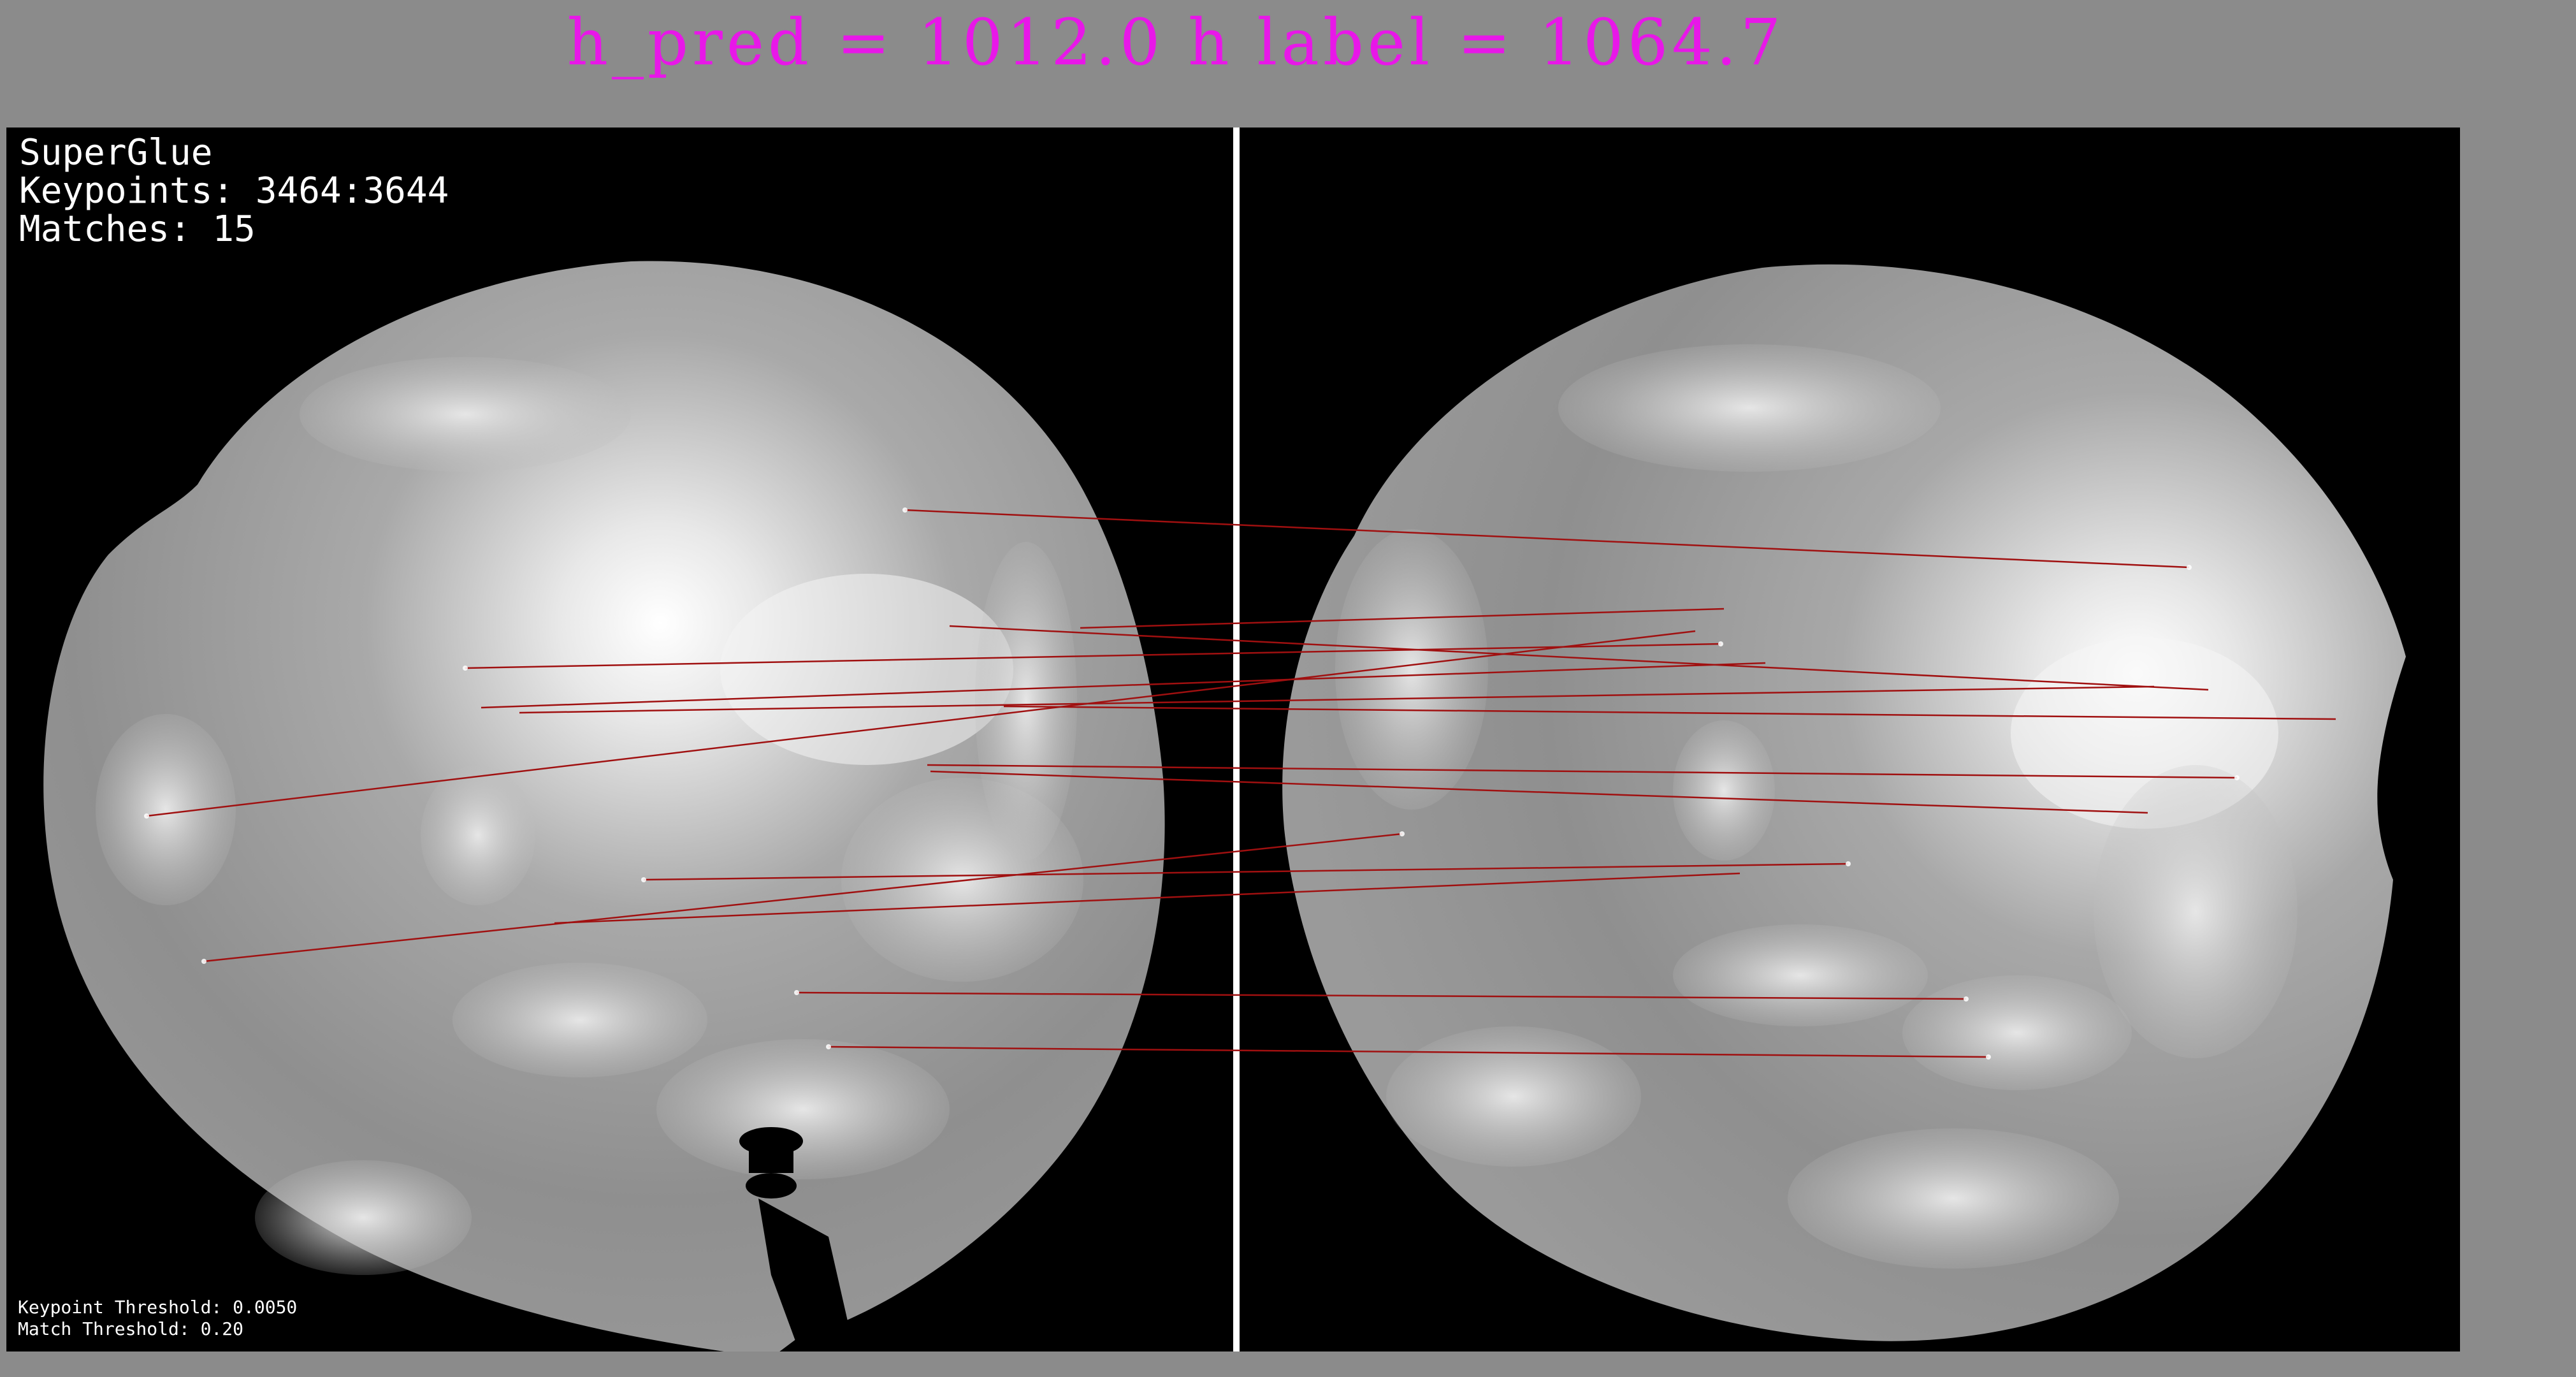 The width and height of the screenshot is (2576, 1377). What do you see at coordinates (116, 152) in the screenshot?
I see `method-label: SuperGlue` at bounding box center [116, 152].